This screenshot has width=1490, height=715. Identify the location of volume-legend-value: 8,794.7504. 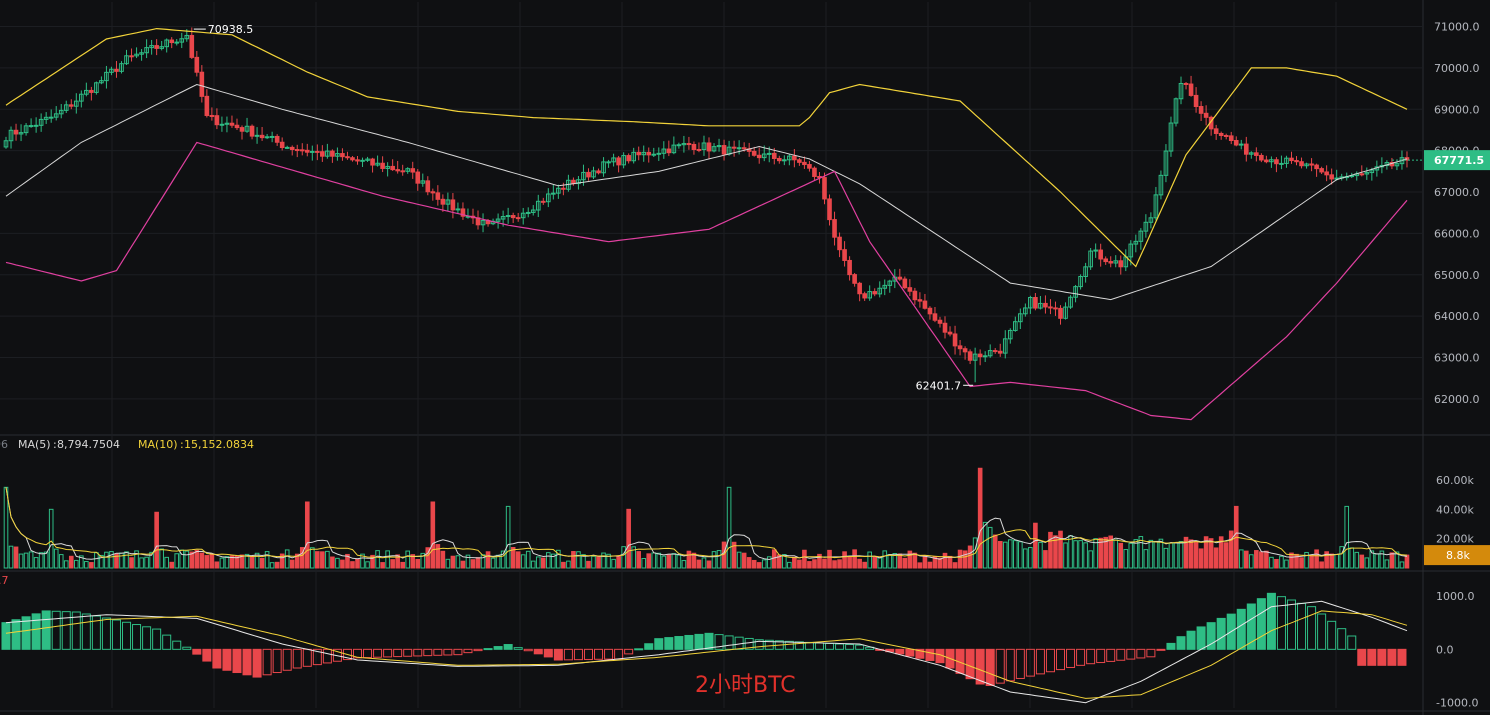
(88, 444).